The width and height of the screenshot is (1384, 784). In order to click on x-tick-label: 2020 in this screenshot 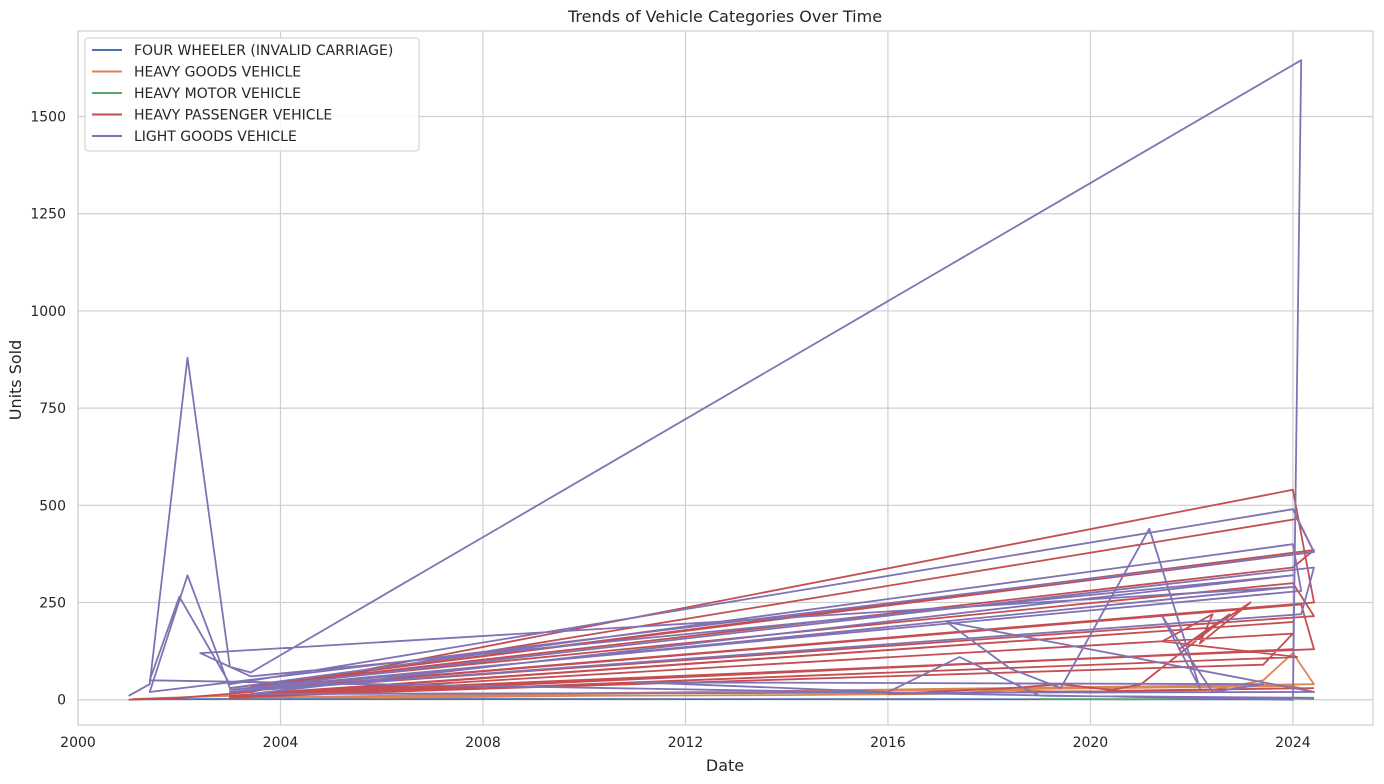, I will do `click(1091, 743)`.